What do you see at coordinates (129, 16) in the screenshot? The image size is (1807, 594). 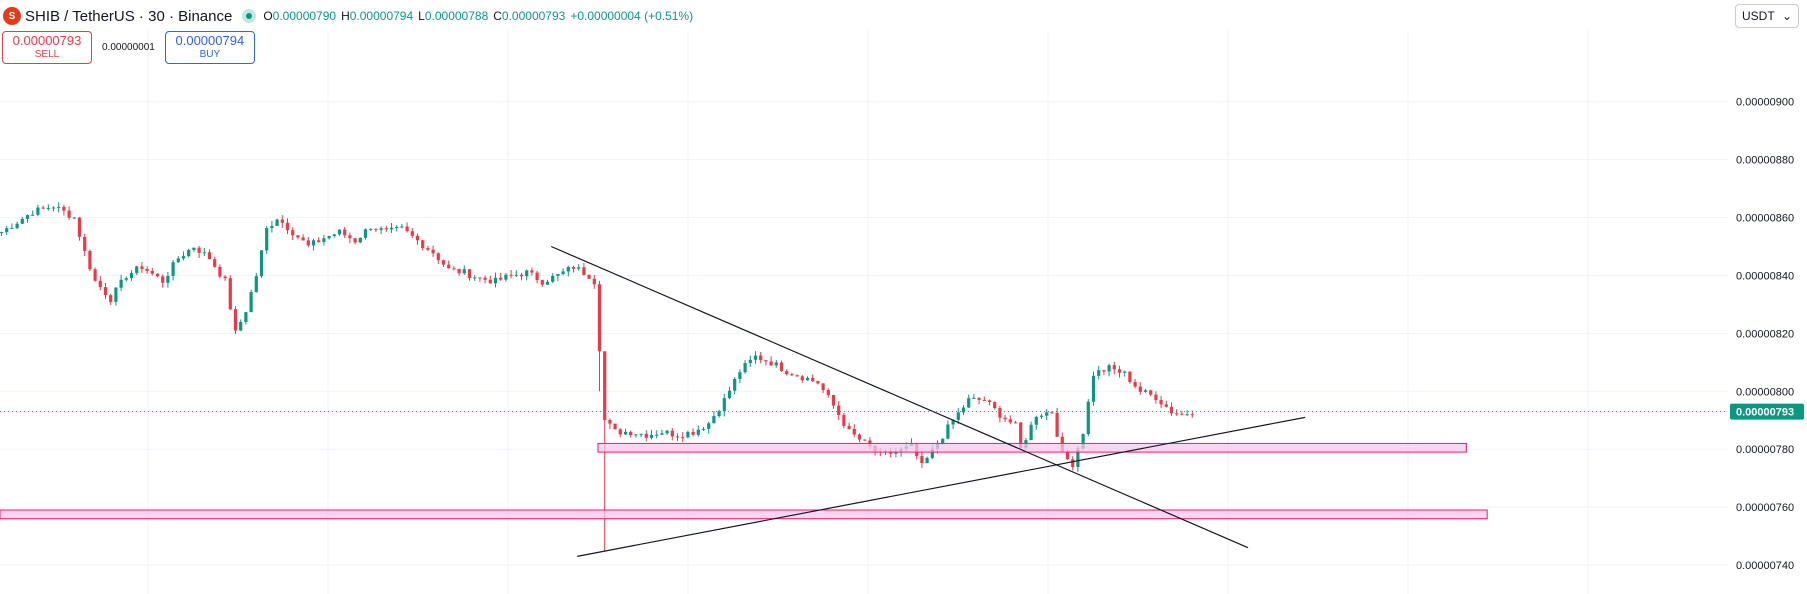 I see `symbol-title: SHIB / TetherUS · 30 · Binance` at bounding box center [129, 16].